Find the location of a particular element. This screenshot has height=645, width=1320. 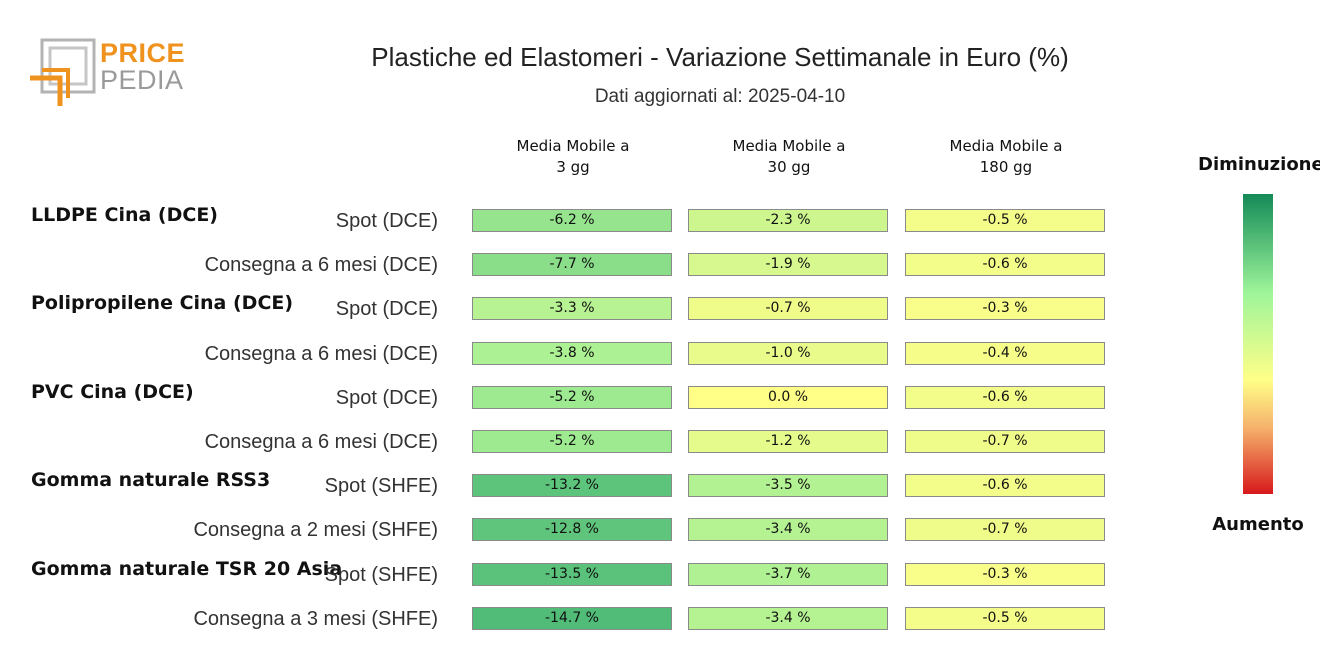

column-header-line2: 30 gg is located at coordinates (789, 167).